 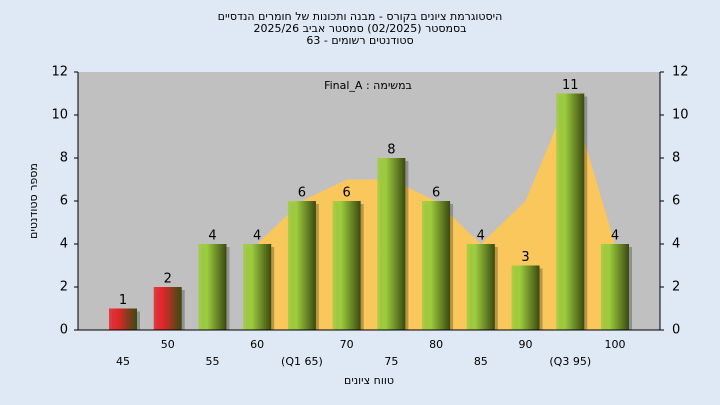 I want to click on y2-tick-label: 0, so click(x=676, y=330).